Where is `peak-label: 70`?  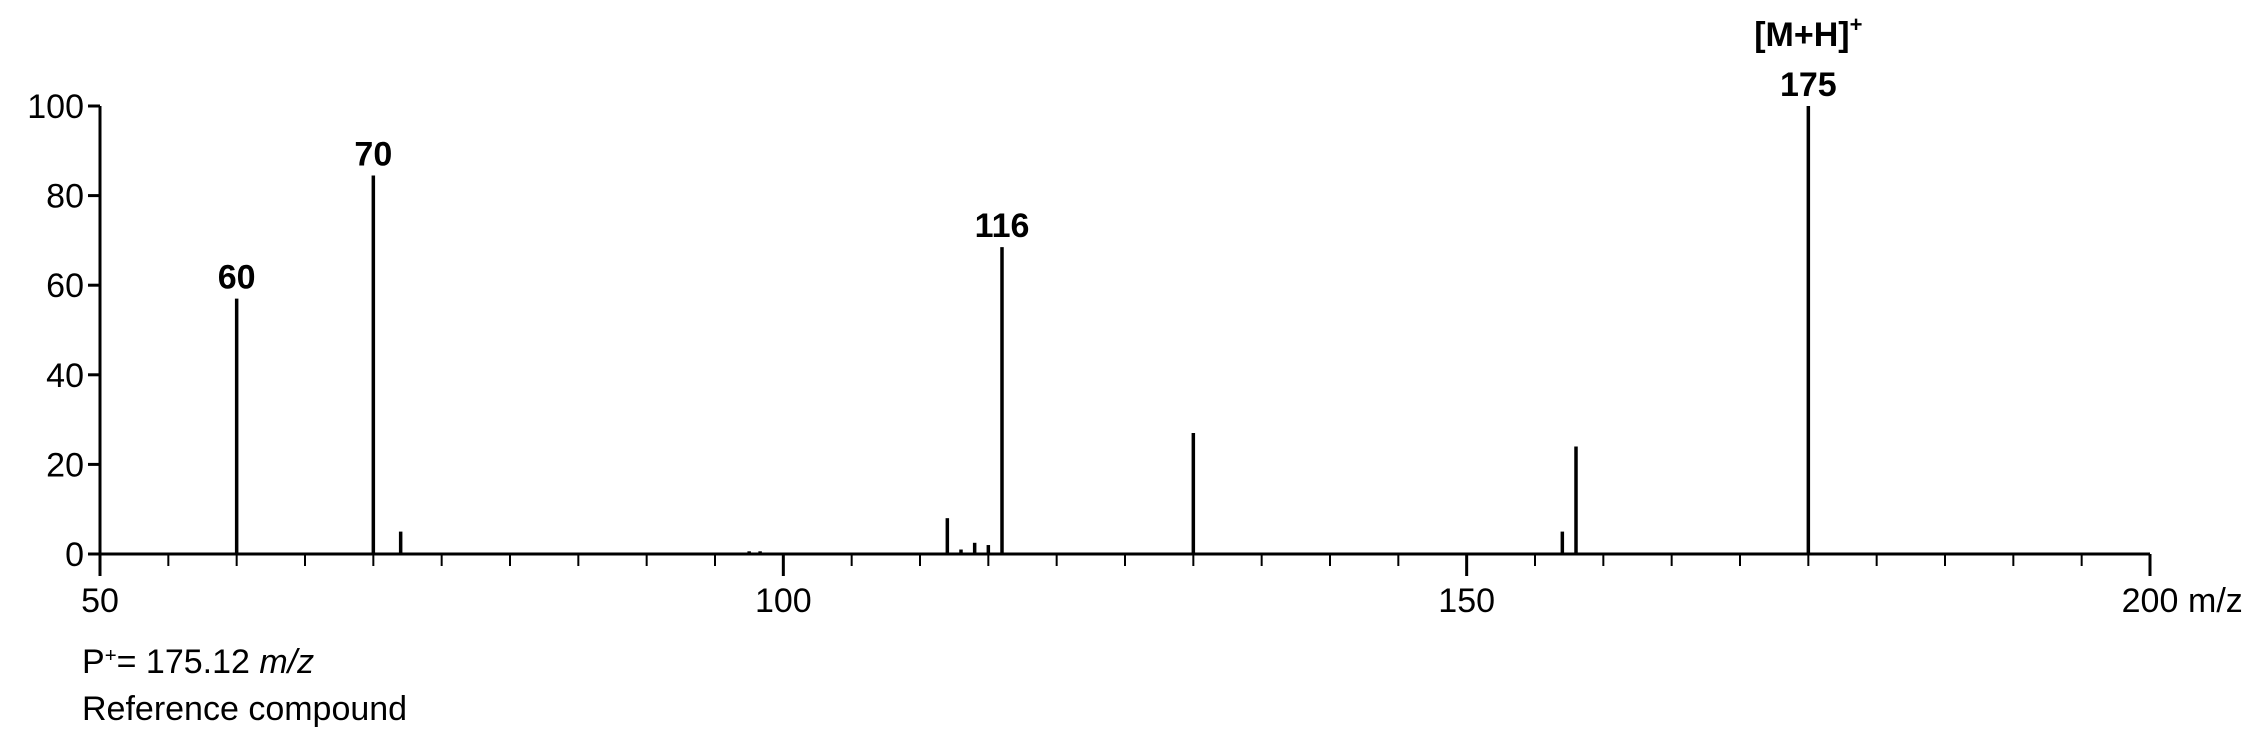
peak-label: 70 is located at coordinates (373, 154).